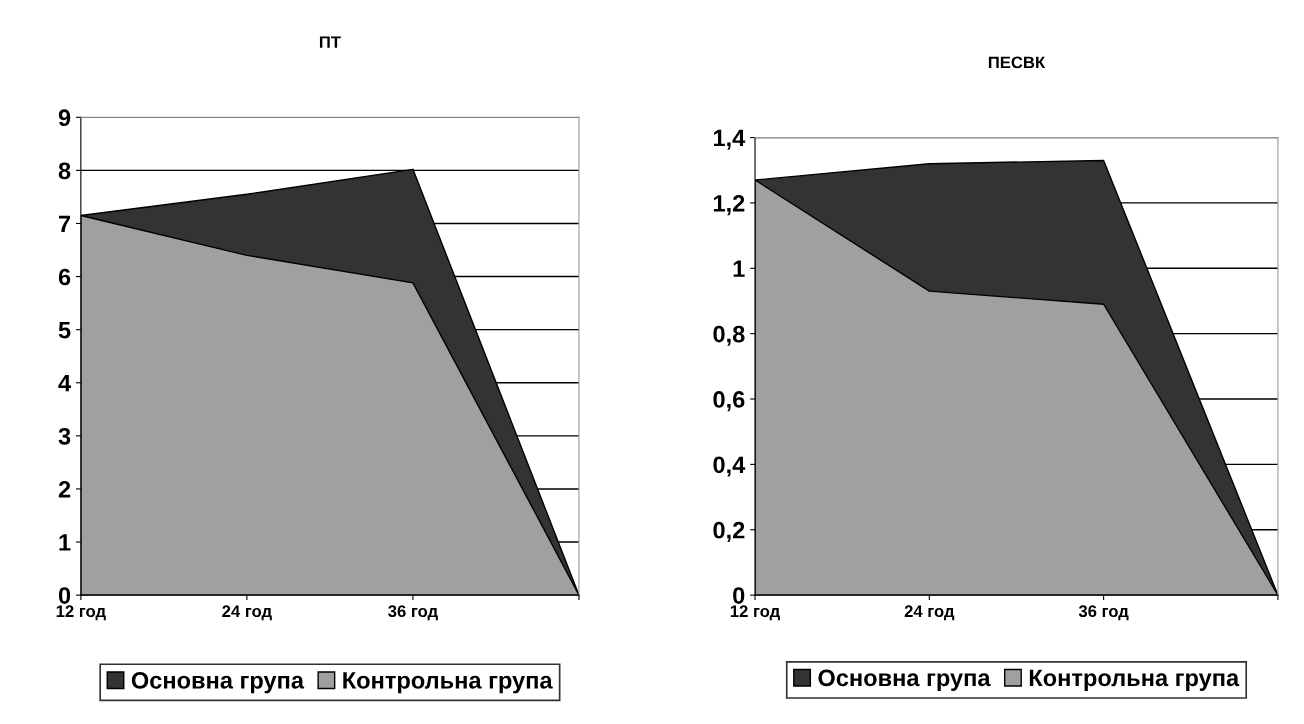 This screenshot has width=1304, height=724. What do you see at coordinates (64, 383) in the screenshot?
I see `y-tick-label: 4` at bounding box center [64, 383].